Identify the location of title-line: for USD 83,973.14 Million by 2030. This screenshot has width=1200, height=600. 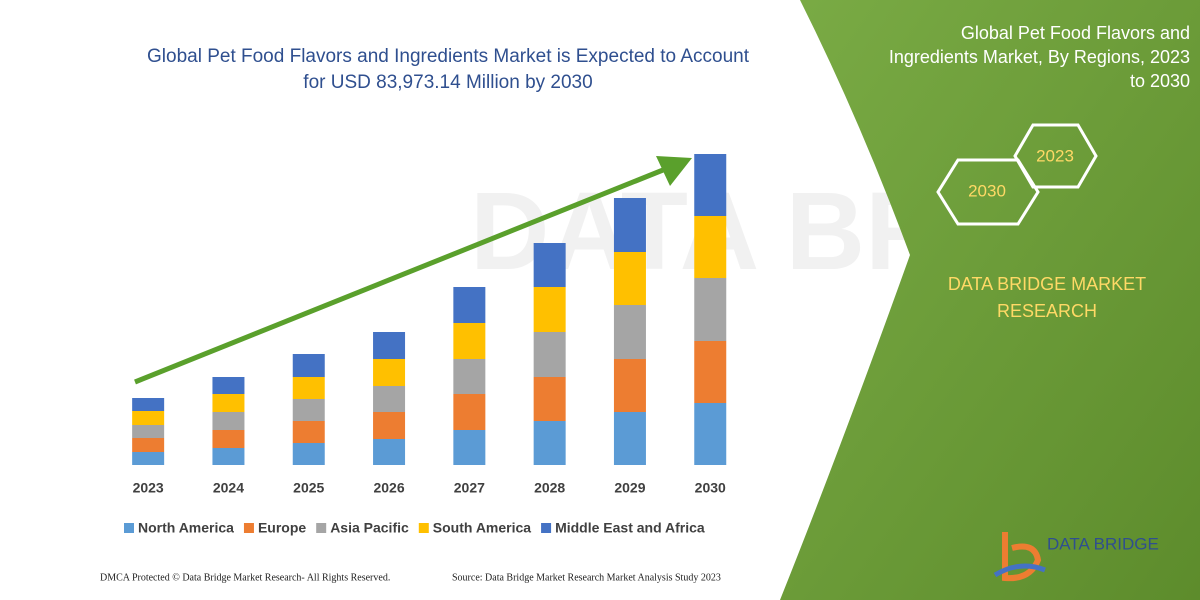
(447, 82).